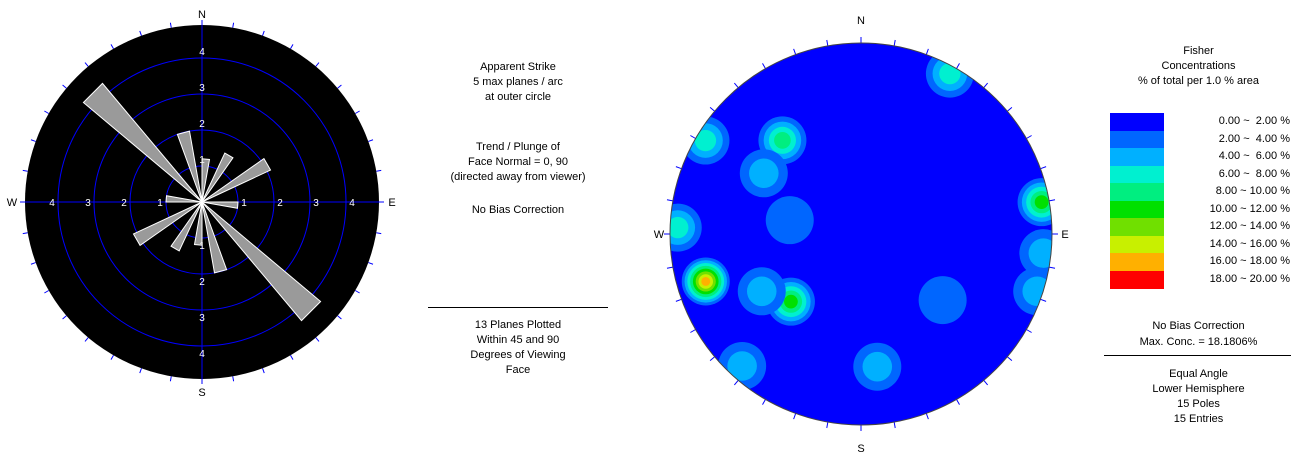 The height and width of the screenshot is (452, 1292). I want to click on max-planes-label: 5 max planes / arc, so click(518, 82).